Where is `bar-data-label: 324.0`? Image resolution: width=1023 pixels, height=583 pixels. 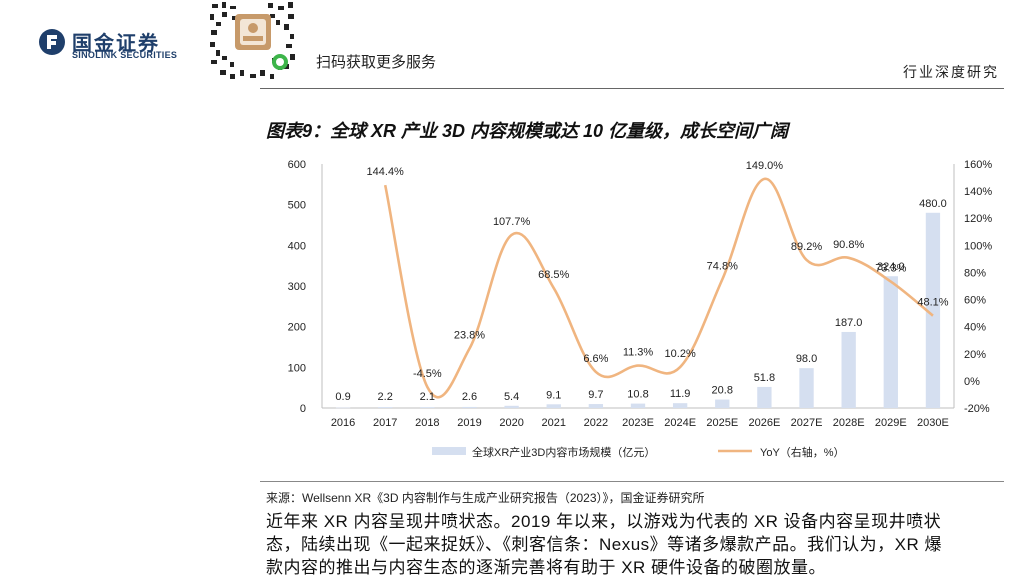
bar-data-label: 324.0 is located at coordinates (891, 267).